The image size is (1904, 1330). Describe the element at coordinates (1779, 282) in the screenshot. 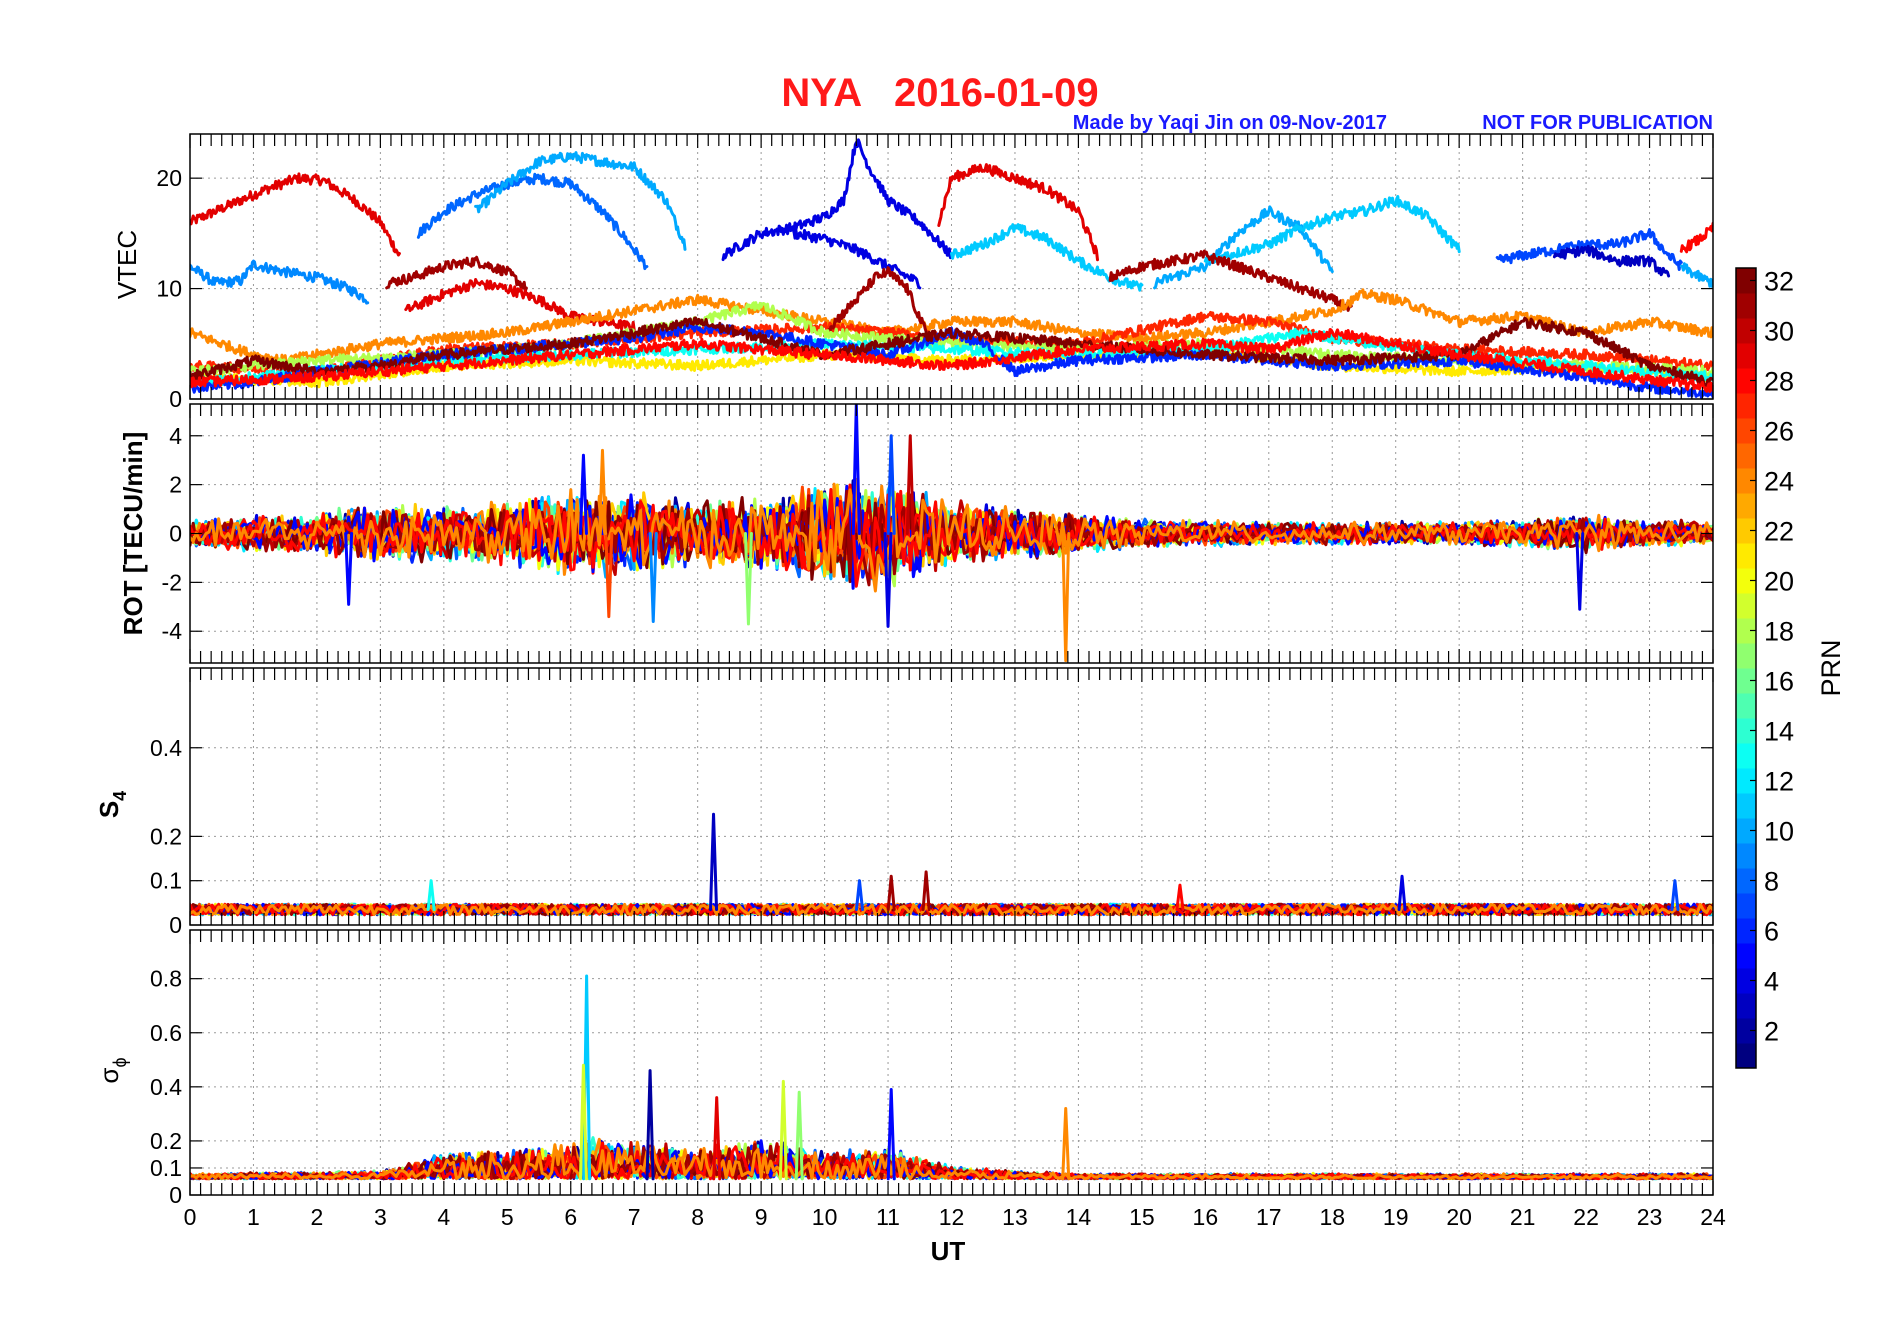

I see `colorbar-tick-label: 32` at that location.